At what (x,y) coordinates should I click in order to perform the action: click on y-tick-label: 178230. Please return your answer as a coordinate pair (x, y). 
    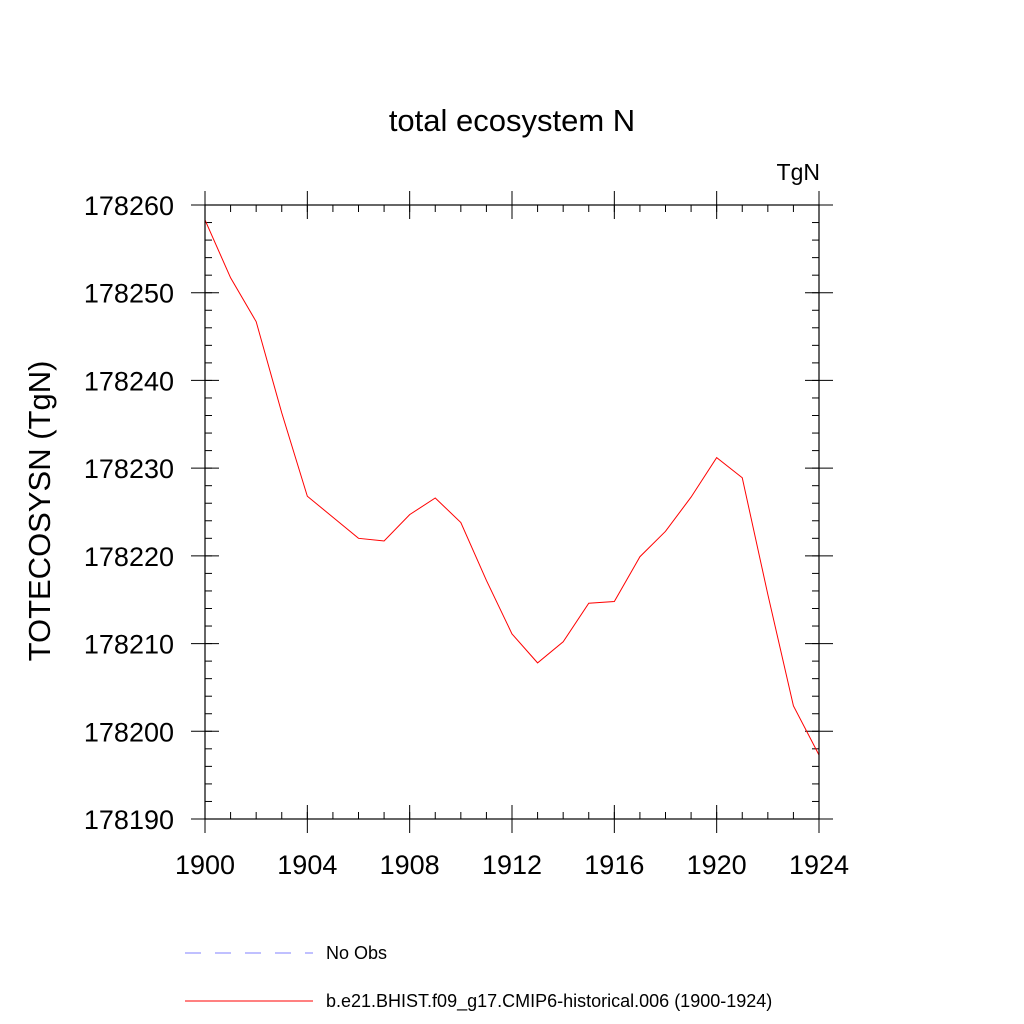
    Looking at the image, I should click on (129, 469).